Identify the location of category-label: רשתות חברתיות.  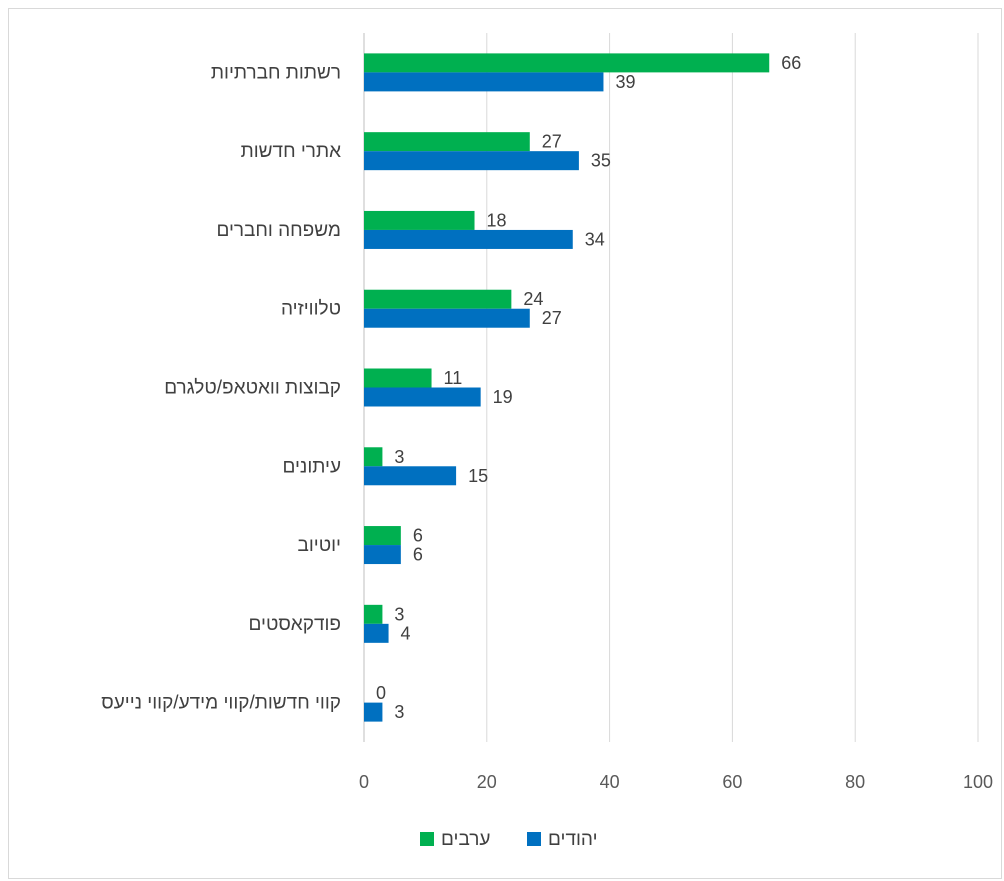
(276, 72).